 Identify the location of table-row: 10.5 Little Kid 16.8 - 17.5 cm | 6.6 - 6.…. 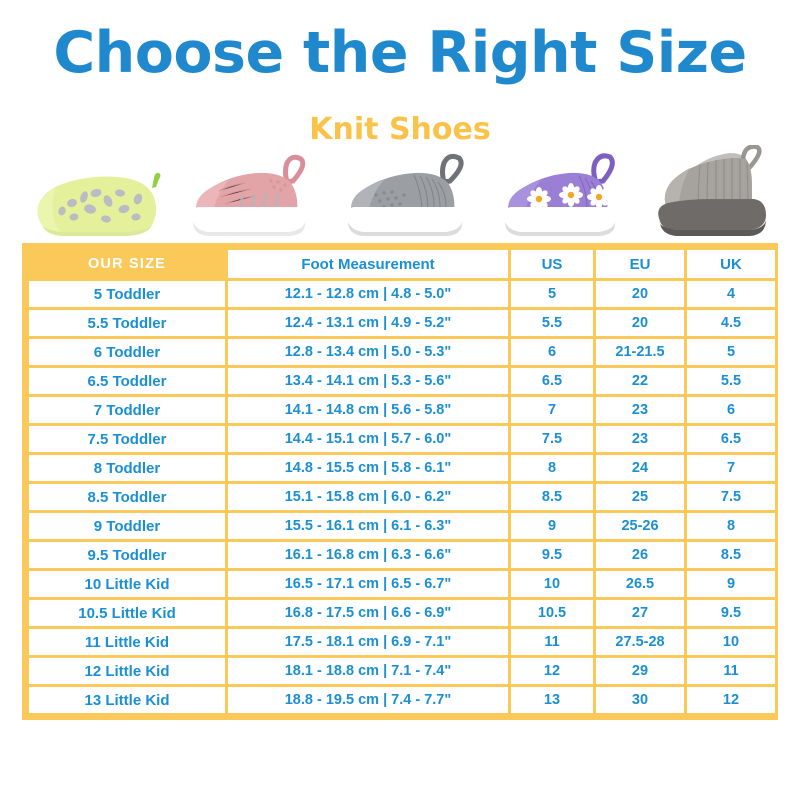
(402, 613).